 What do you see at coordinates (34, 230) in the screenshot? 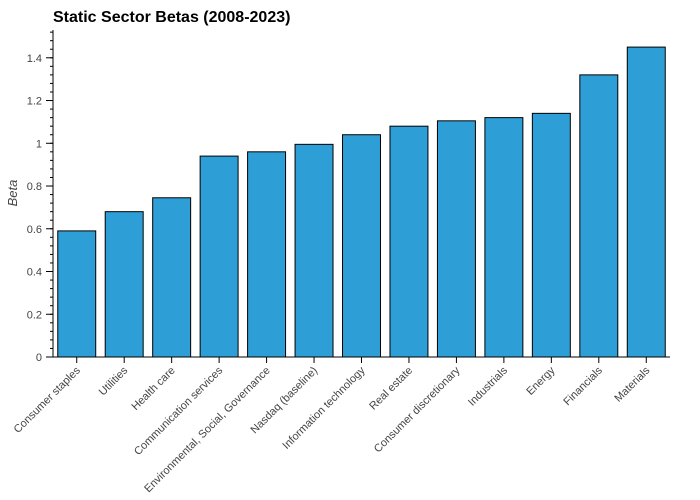
I see `y-tick-label: 0.6` at bounding box center [34, 230].